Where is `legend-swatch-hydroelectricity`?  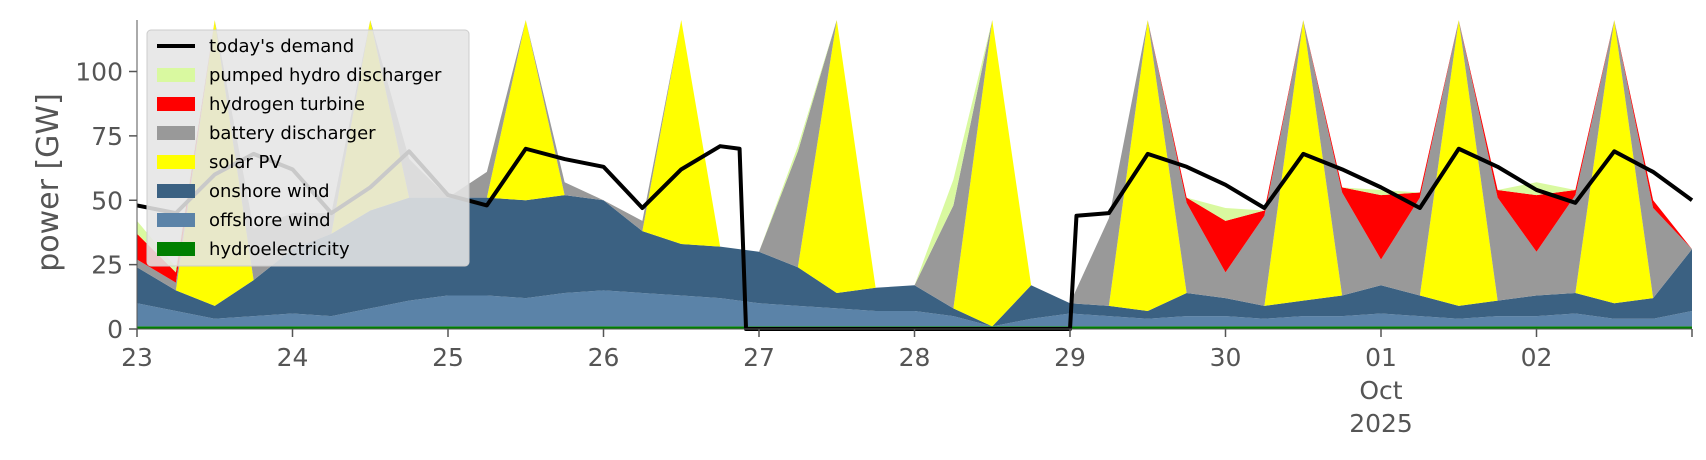 legend-swatch-hydroelectricity is located at coordinates (176, 249).